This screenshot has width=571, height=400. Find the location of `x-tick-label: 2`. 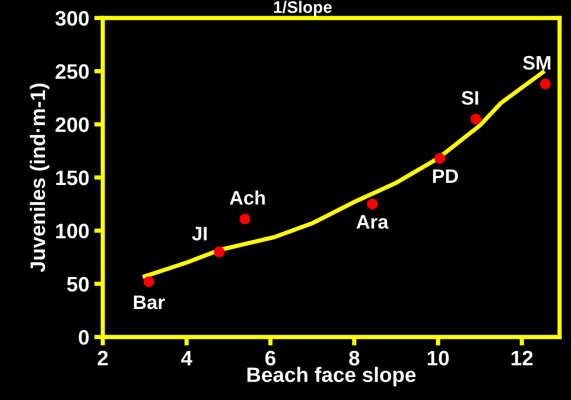

x-tick-label: 2 is located at coordinates (103, 358).